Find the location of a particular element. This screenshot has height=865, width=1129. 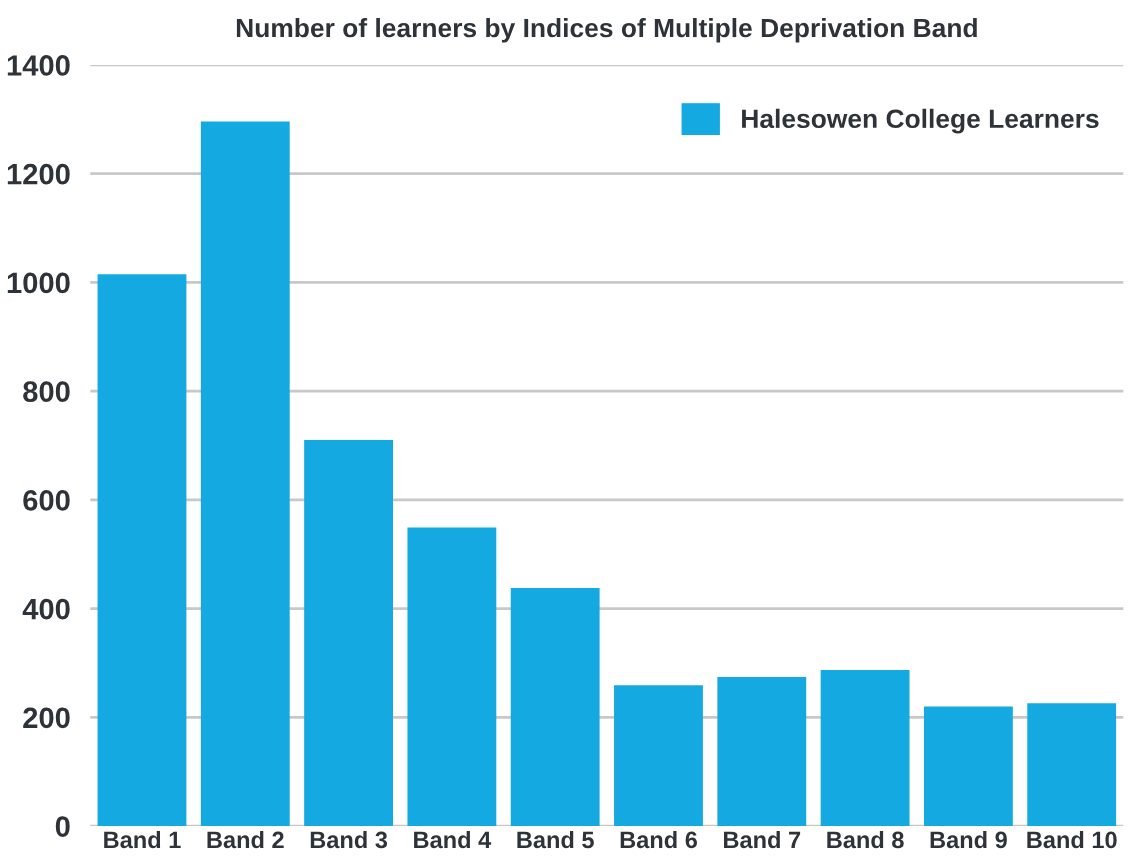

x-tick-label: Band 6 is located at coordinates (658, 839).